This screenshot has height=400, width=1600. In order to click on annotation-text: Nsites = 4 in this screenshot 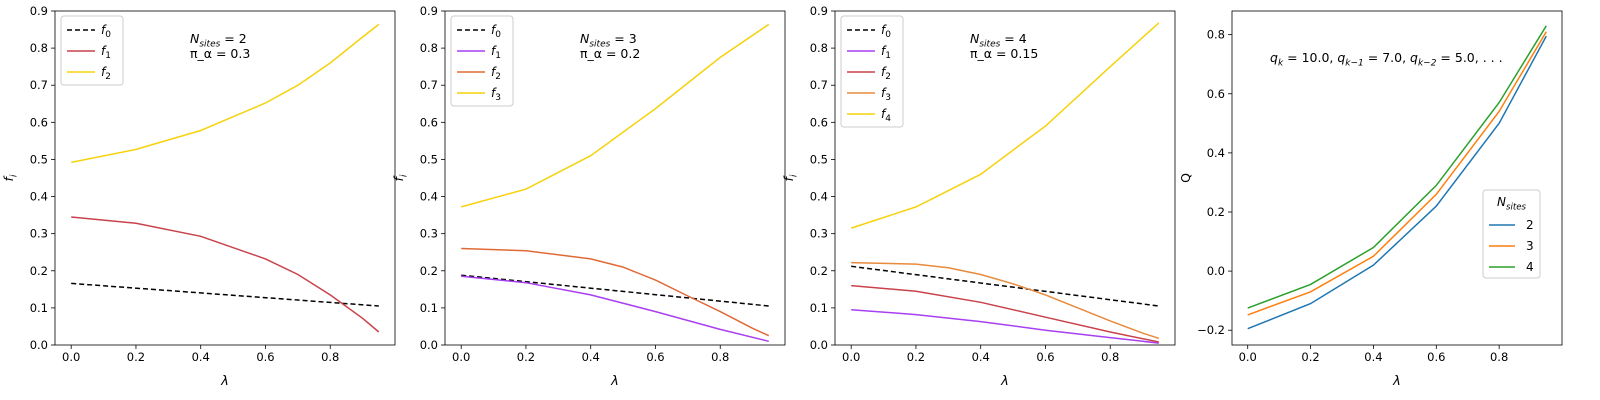, I will do `click(998, 40)`.